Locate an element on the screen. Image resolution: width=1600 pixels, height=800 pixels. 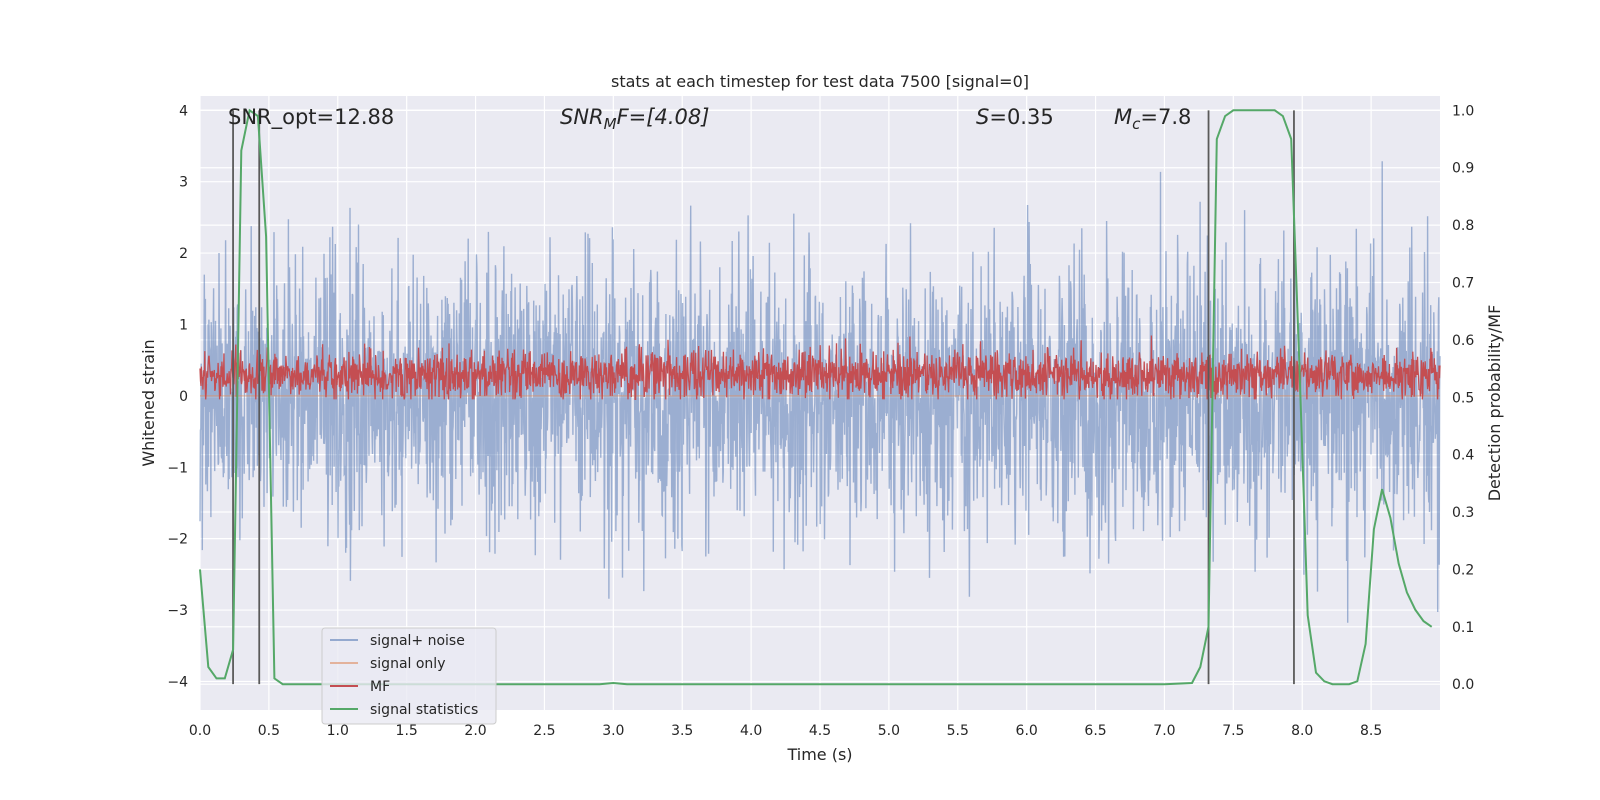
y-right-tick-label-7: 0.7 is located at coordinates (1463, 283).